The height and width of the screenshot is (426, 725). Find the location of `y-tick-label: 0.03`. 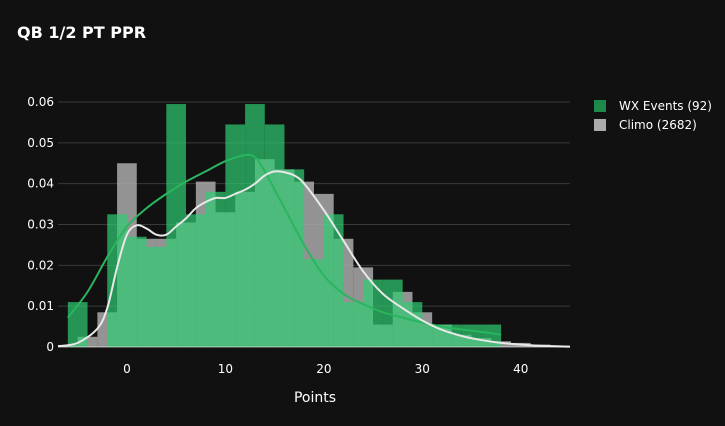

y-tick-label: 0.03 is located at coordinates (40, 225).